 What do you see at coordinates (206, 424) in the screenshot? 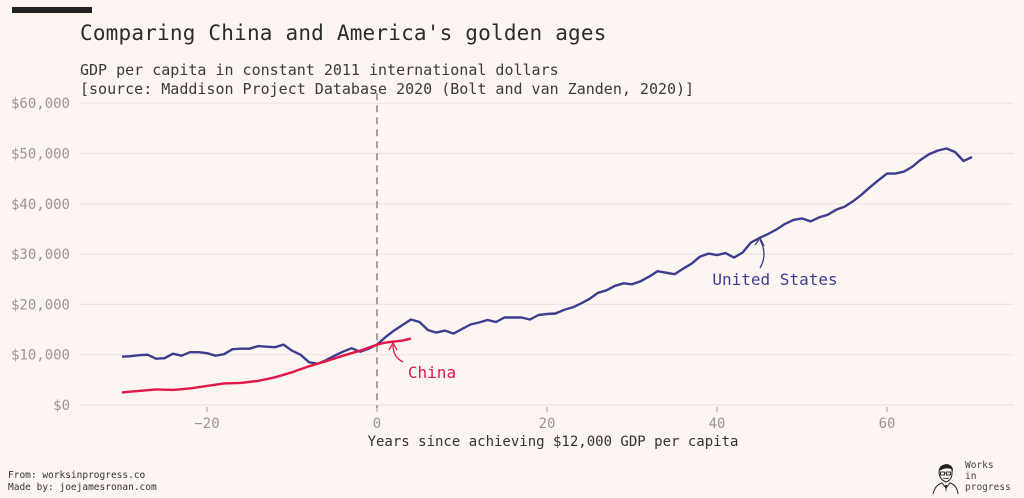
I see `x-tick-label: −20` at bounding box center [206, 424].